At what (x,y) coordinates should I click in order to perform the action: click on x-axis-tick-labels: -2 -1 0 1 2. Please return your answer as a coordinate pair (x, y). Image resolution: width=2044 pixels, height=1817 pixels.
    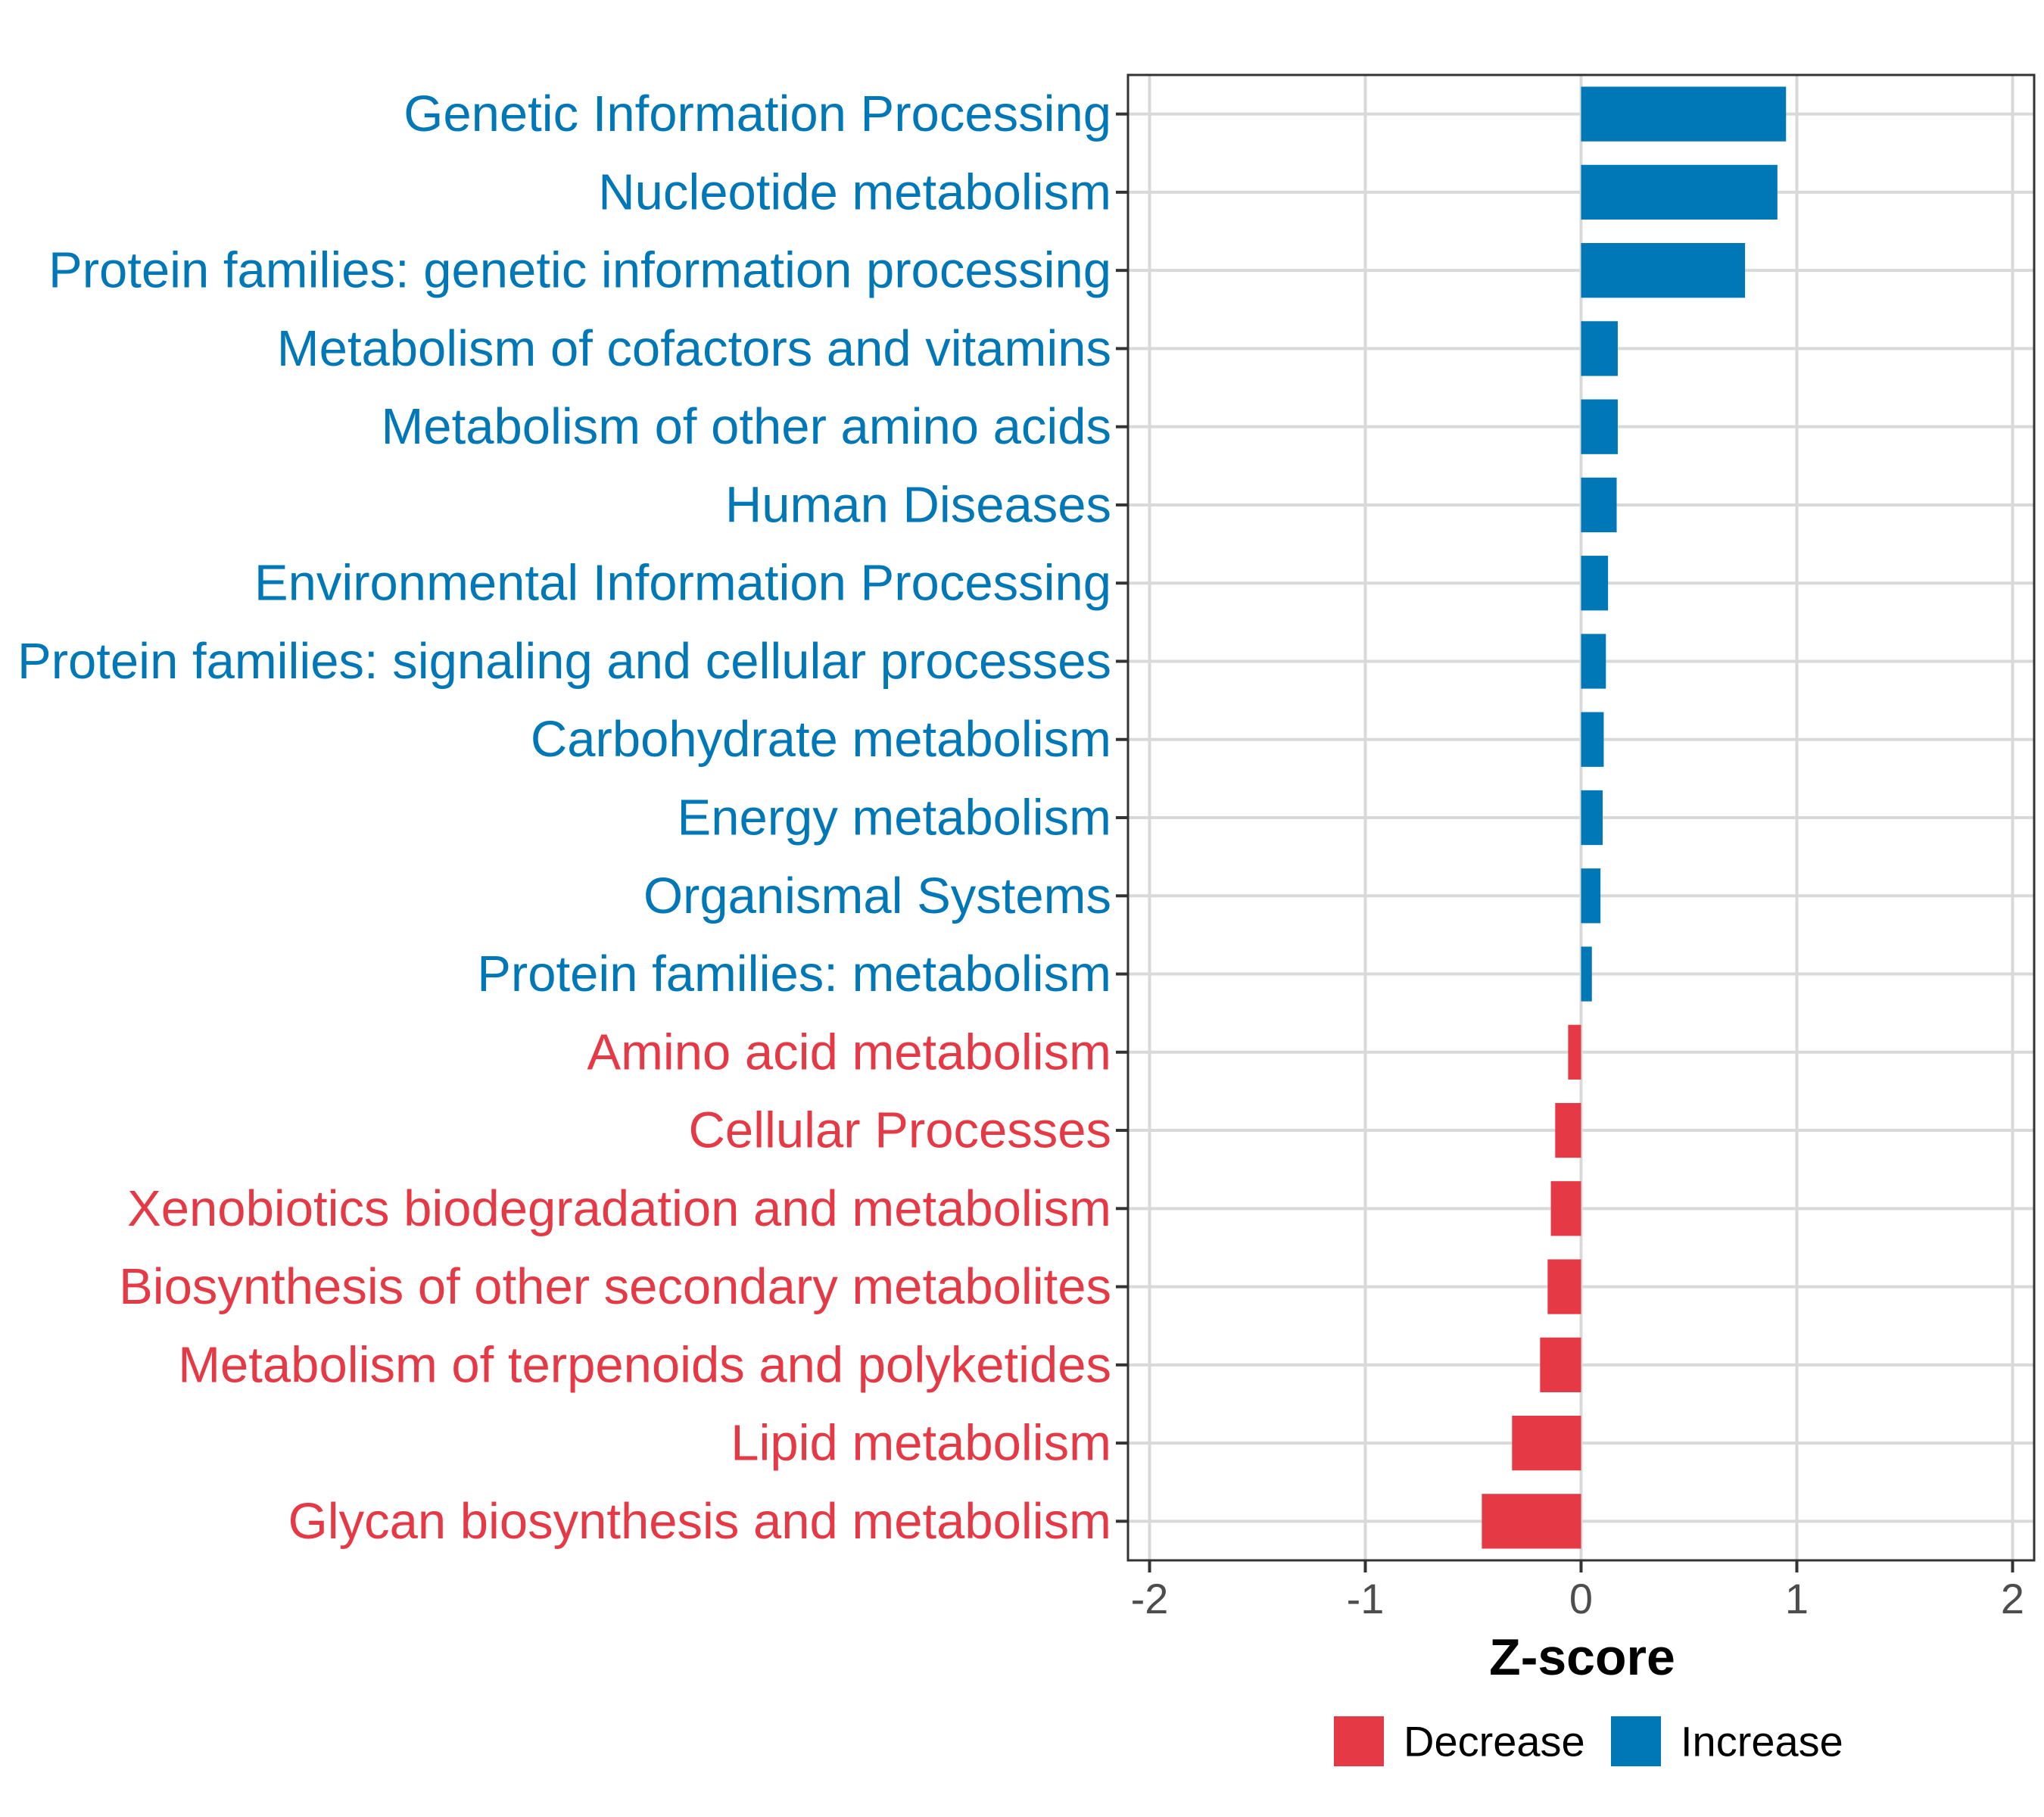
    Looking at the image, I should click on (1577, 1599).